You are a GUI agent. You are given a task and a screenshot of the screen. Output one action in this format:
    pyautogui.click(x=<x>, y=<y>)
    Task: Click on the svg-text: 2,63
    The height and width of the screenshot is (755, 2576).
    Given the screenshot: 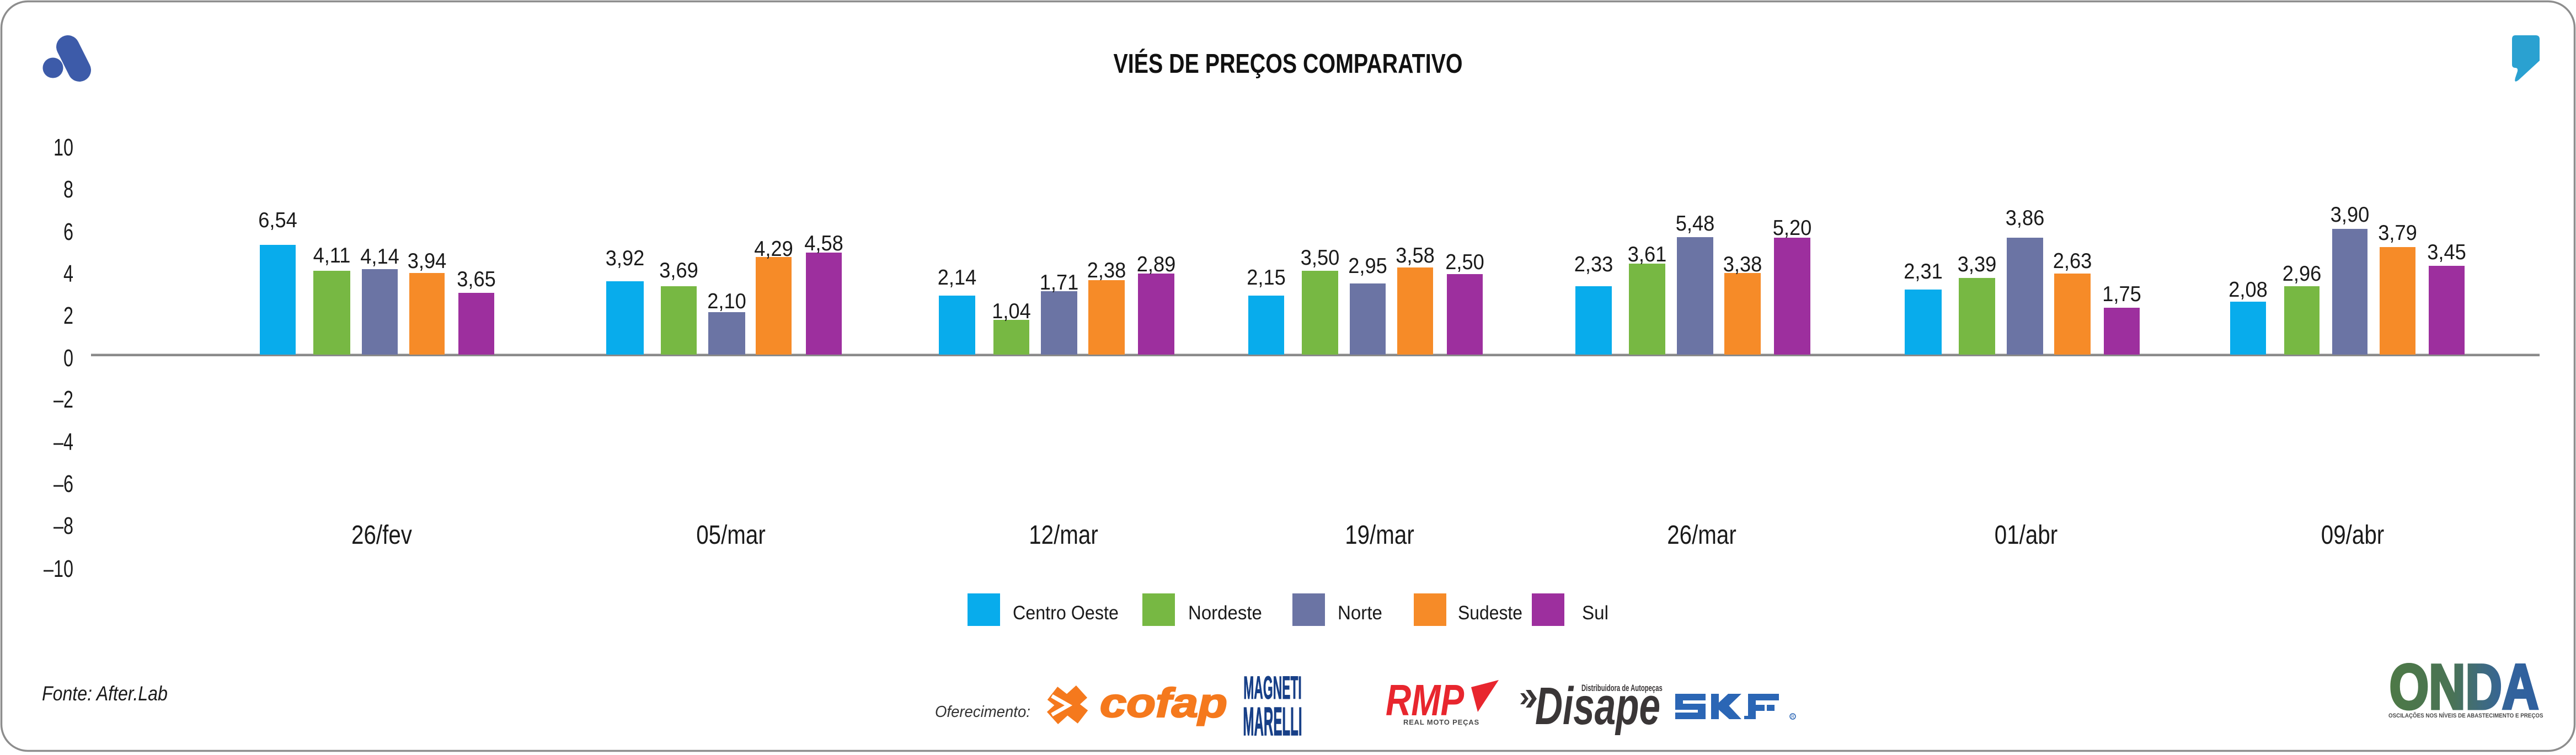 What is the action you would take?
    pyautogui.click(x=2072, y=260)
    